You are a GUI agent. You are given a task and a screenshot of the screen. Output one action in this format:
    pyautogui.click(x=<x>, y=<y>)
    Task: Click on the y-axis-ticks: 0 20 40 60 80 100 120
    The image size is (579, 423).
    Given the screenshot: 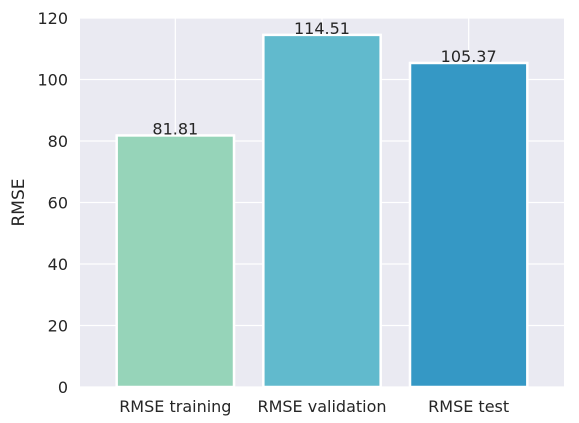 What is the action you would take?
    pyautogui.click(x=52, y=203)
    